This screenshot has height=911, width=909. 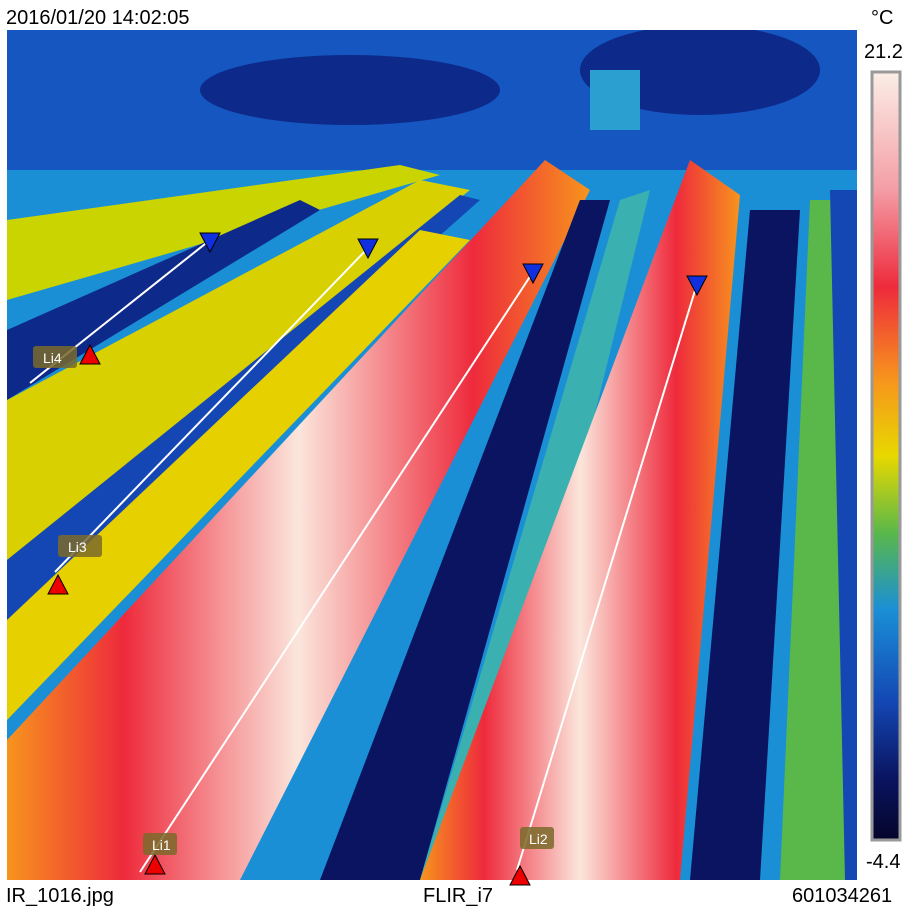 What do you see at coordinates (60, 896) in the screenshot?
I see `file-name: IR_1016.jpg` at bounding box center [60, 896].